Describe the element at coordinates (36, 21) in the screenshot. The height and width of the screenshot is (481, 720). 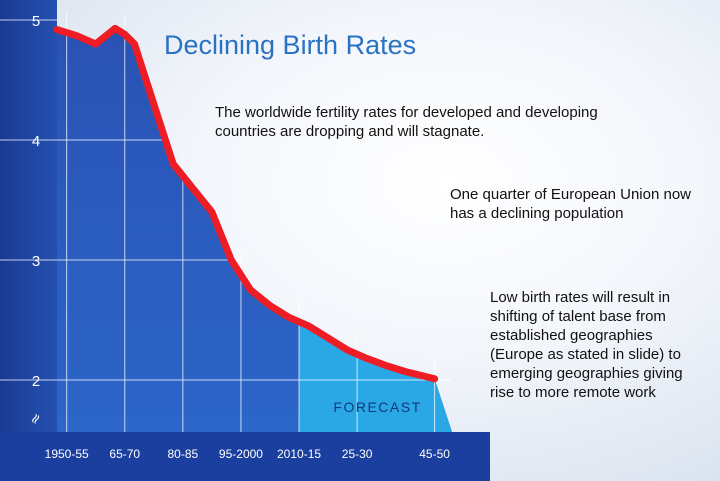
I see `y-tick-label: 5` at that location.